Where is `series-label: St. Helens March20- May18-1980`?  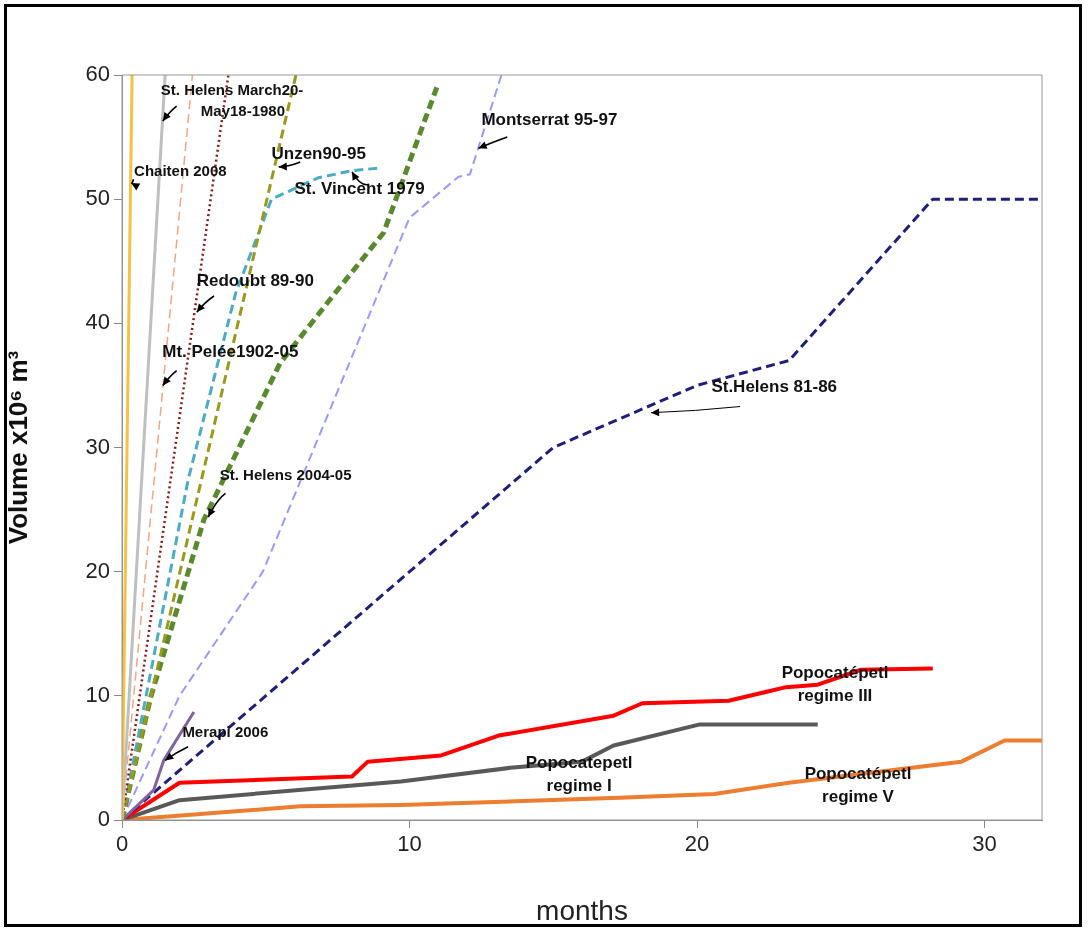 series-label: St. Helens March20- May18-1980 is located at coordinates (232, 99).